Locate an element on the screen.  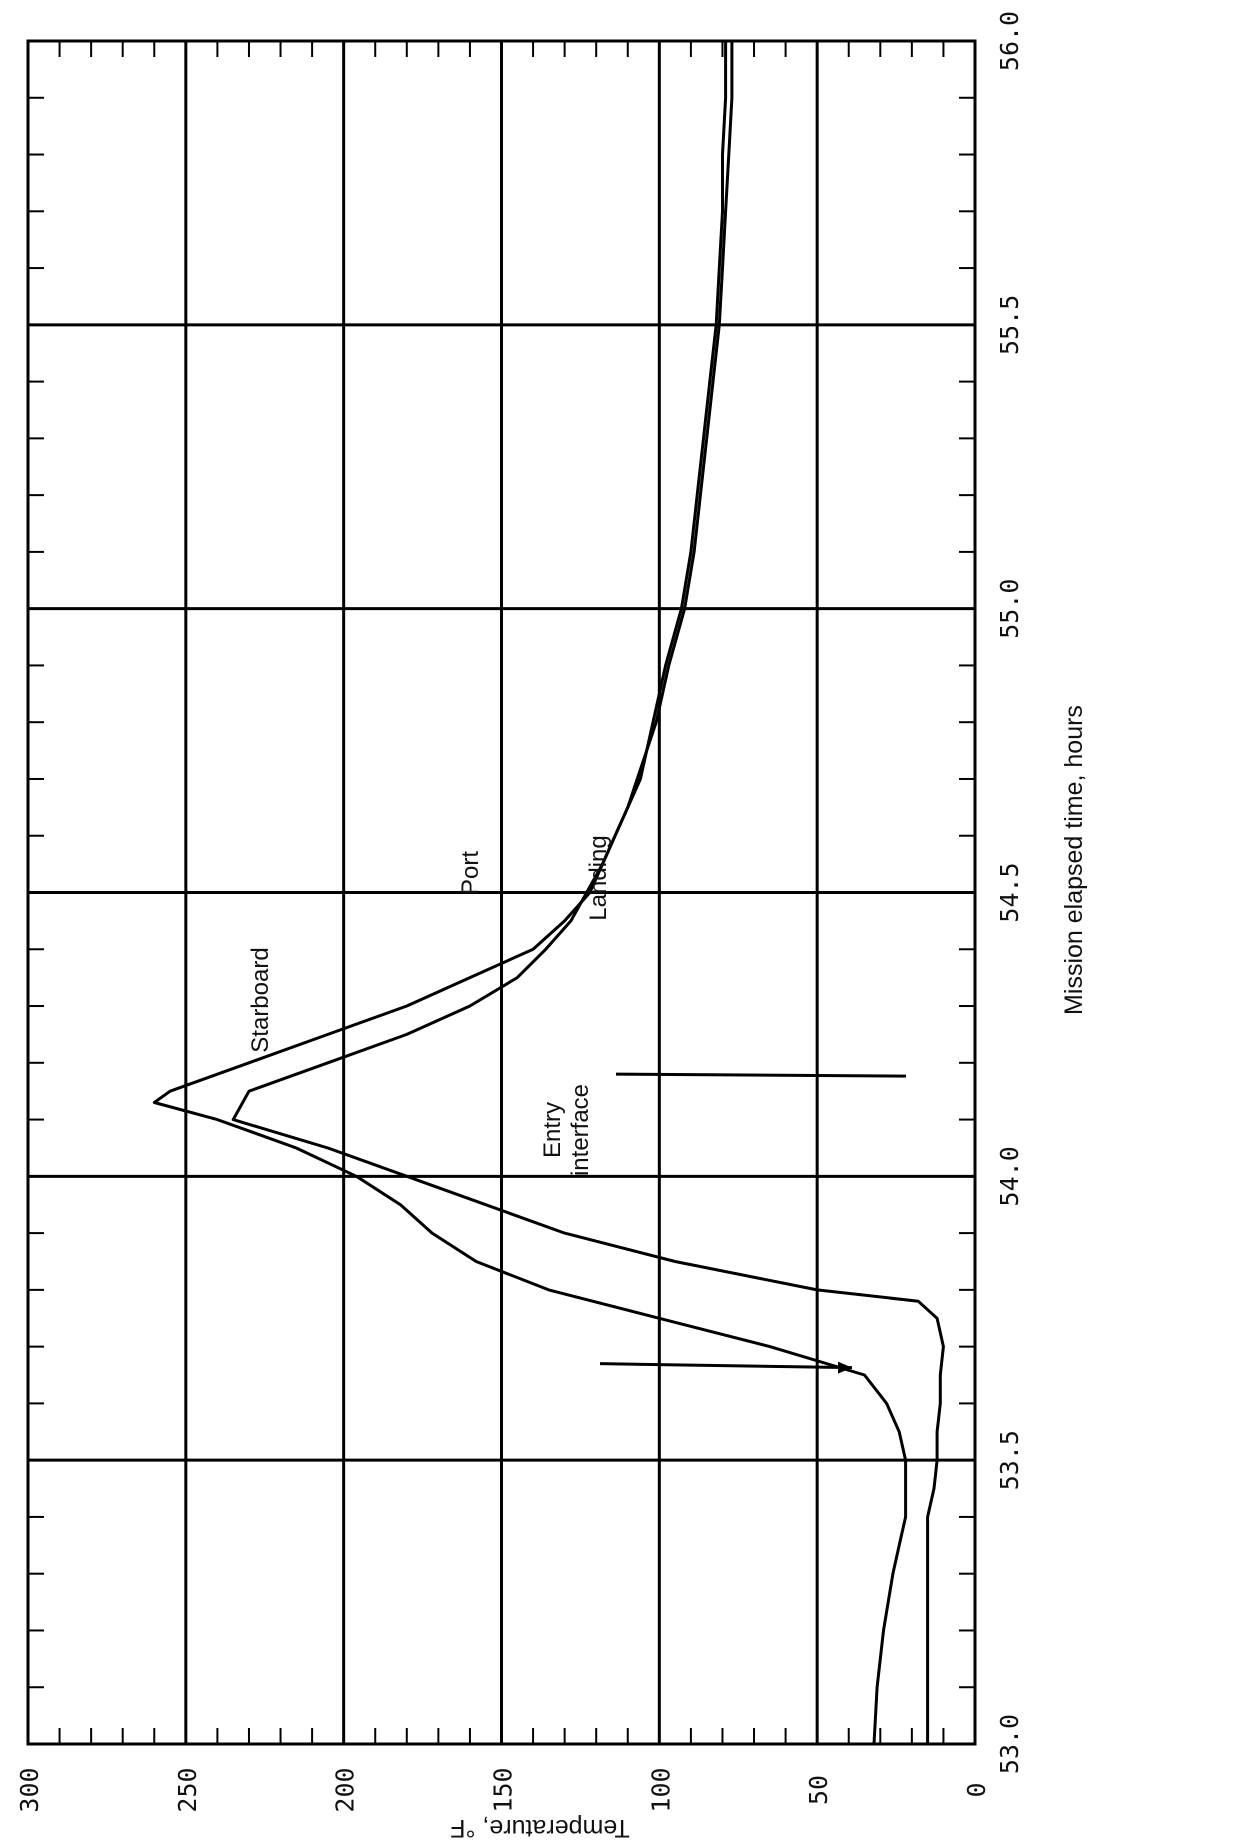
entry-interface-label-line2: interface is located at coordinates (580, 1130).